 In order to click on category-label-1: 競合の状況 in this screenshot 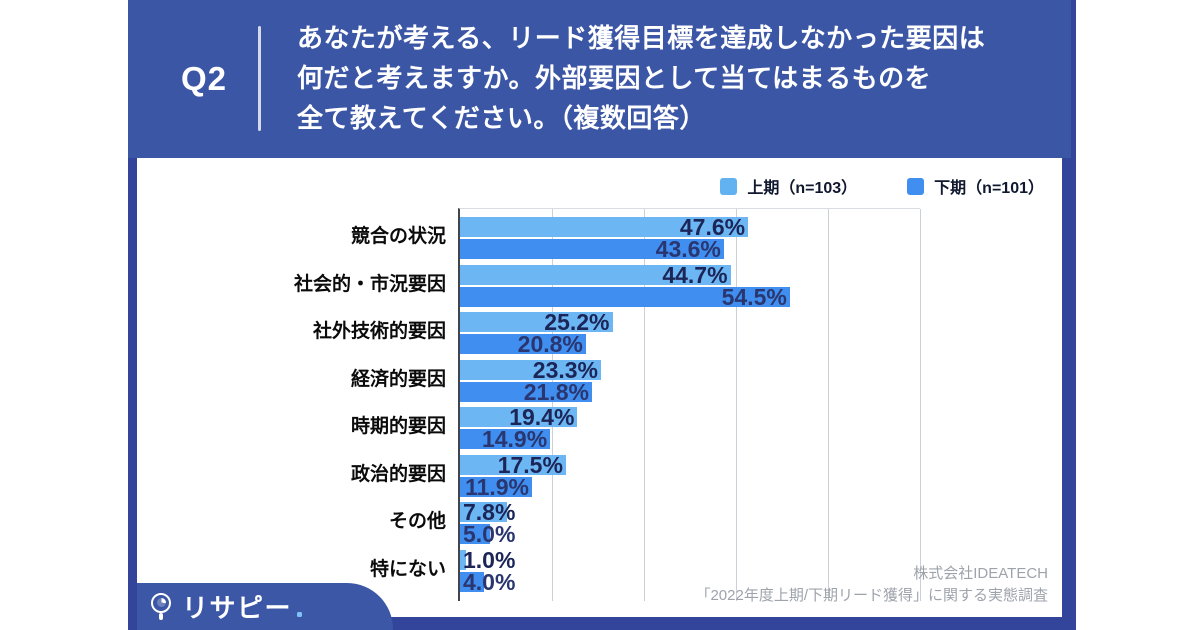, I will do `click(398, 236)`.